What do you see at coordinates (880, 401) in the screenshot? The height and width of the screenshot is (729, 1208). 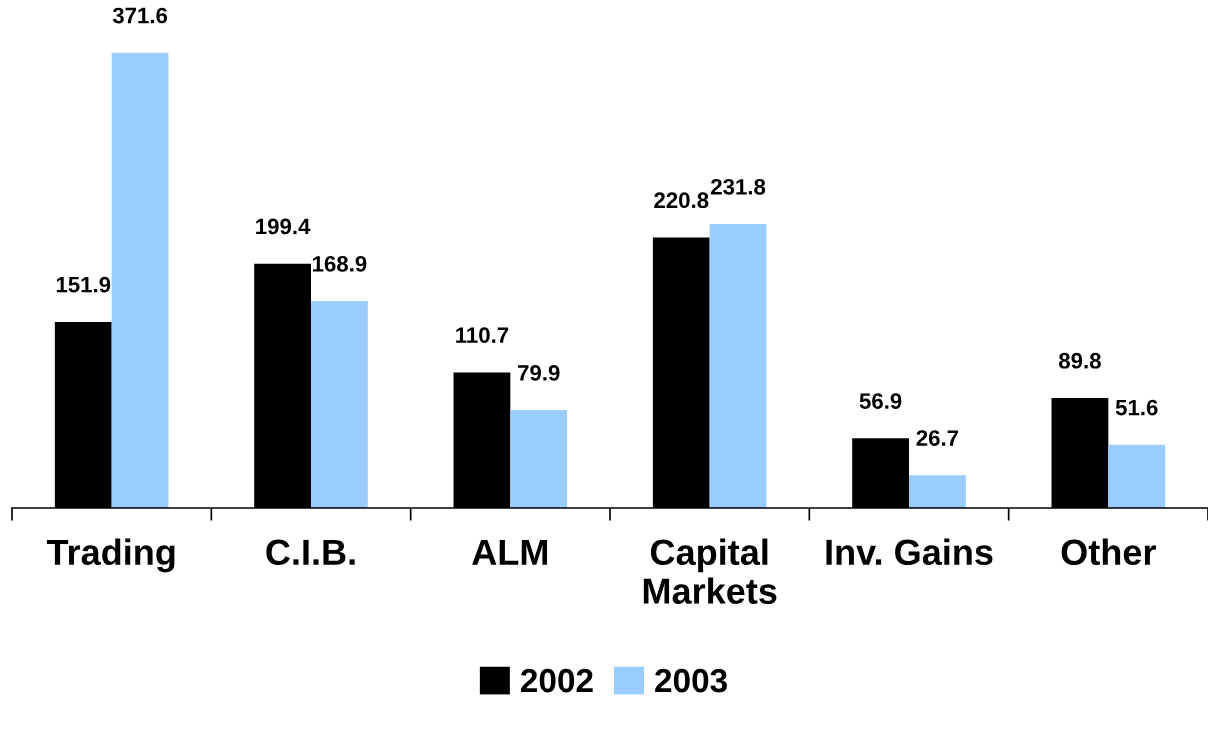 I see `data-label: 56.9` at bounding box center [880, 401].